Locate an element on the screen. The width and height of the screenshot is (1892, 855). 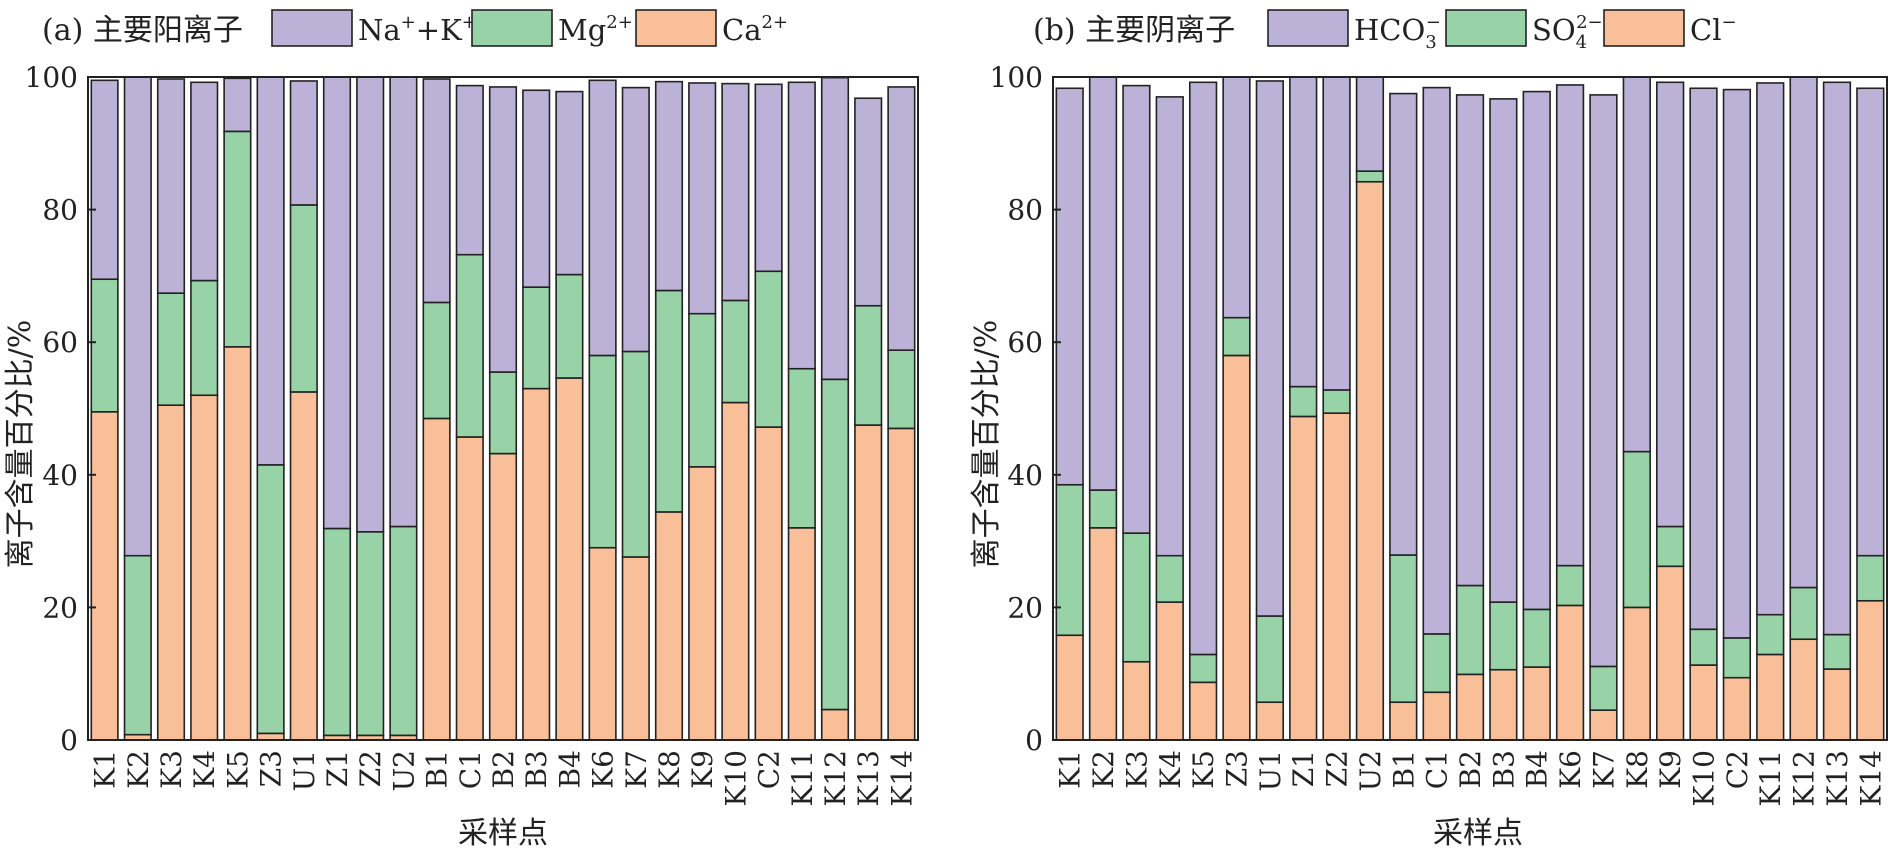
bar-segment-K11-Mg2+ is located at coordinates (801, 448).